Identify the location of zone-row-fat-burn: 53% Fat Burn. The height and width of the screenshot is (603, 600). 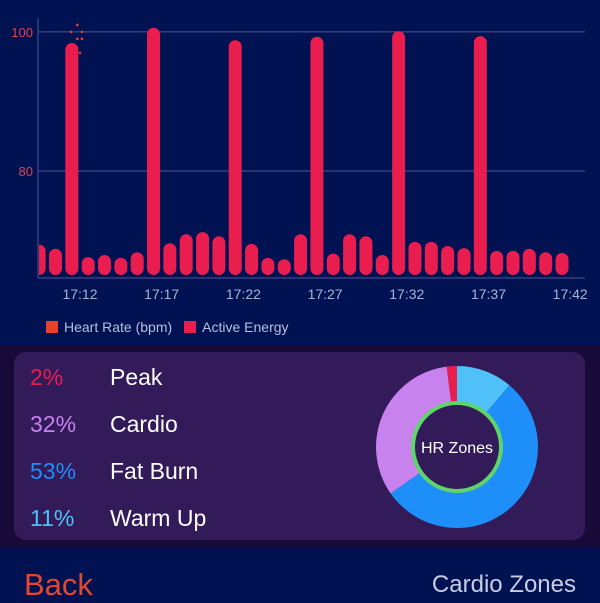
(114, 471).